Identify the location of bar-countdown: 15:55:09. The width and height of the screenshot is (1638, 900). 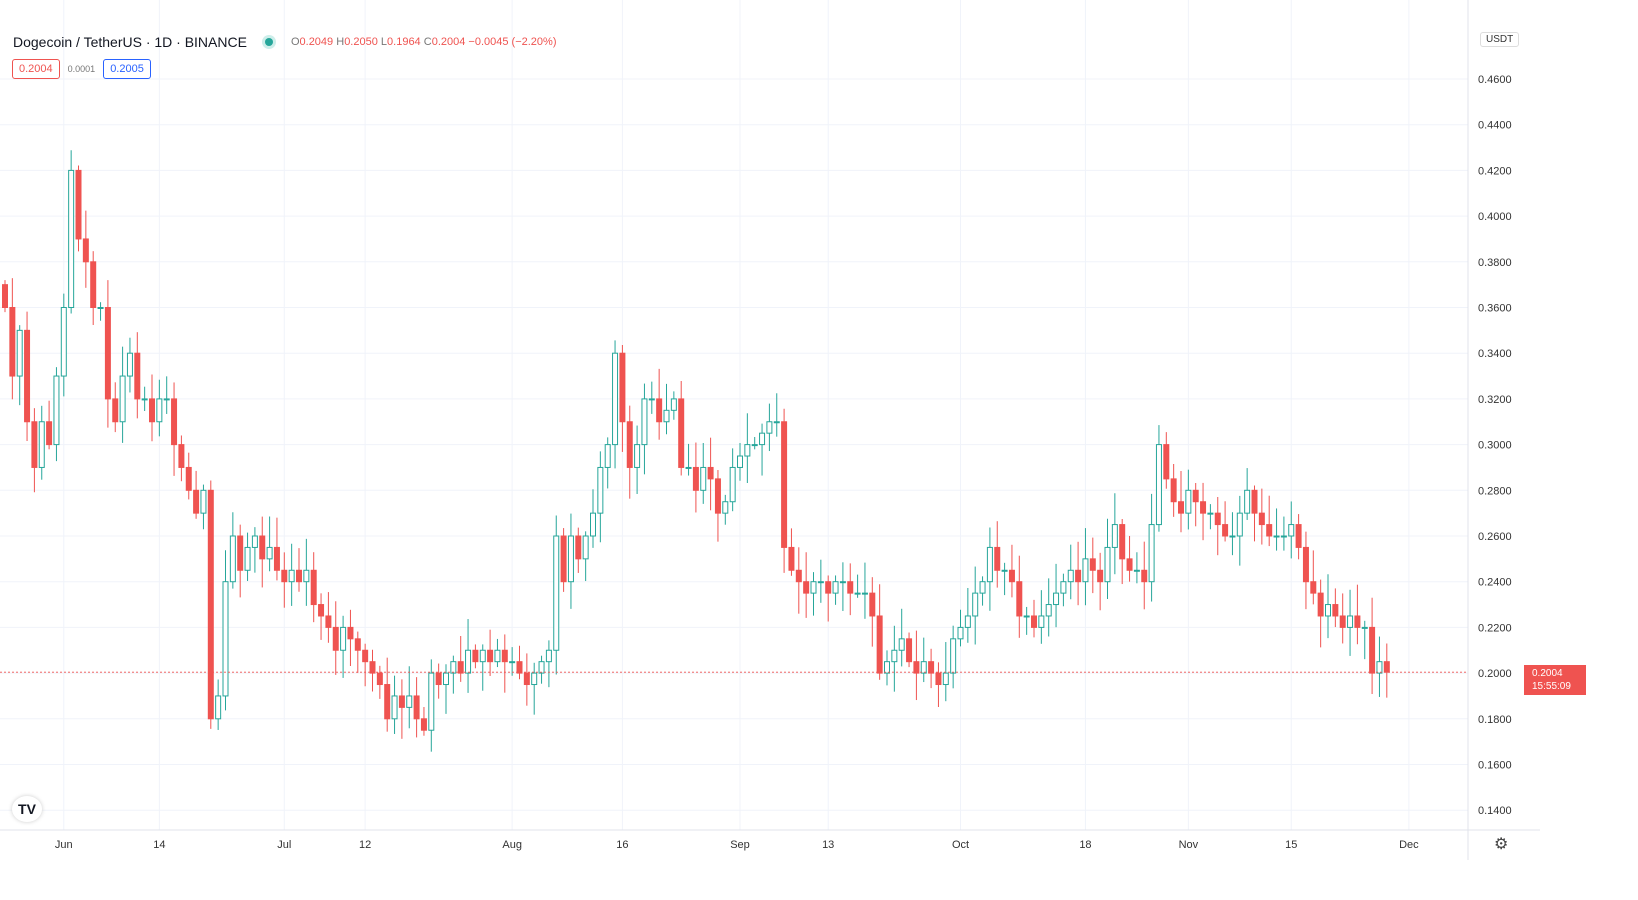
(1551, 686).